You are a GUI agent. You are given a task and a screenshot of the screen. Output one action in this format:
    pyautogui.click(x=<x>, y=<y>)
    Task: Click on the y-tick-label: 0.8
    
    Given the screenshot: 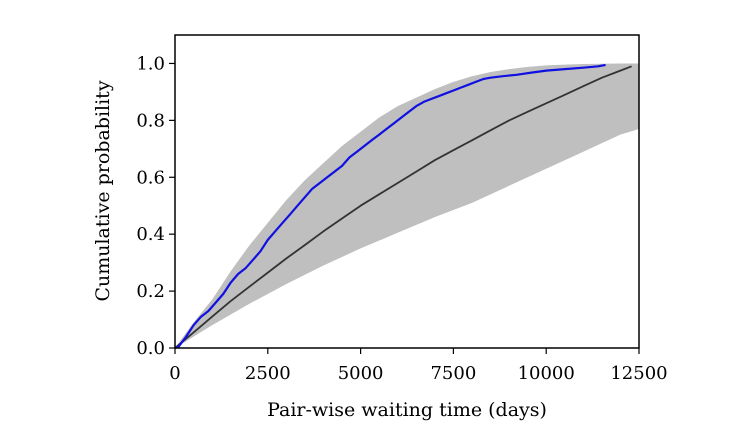 What is the action you would take?
    pyautogui.click(x=150, y=120)
    